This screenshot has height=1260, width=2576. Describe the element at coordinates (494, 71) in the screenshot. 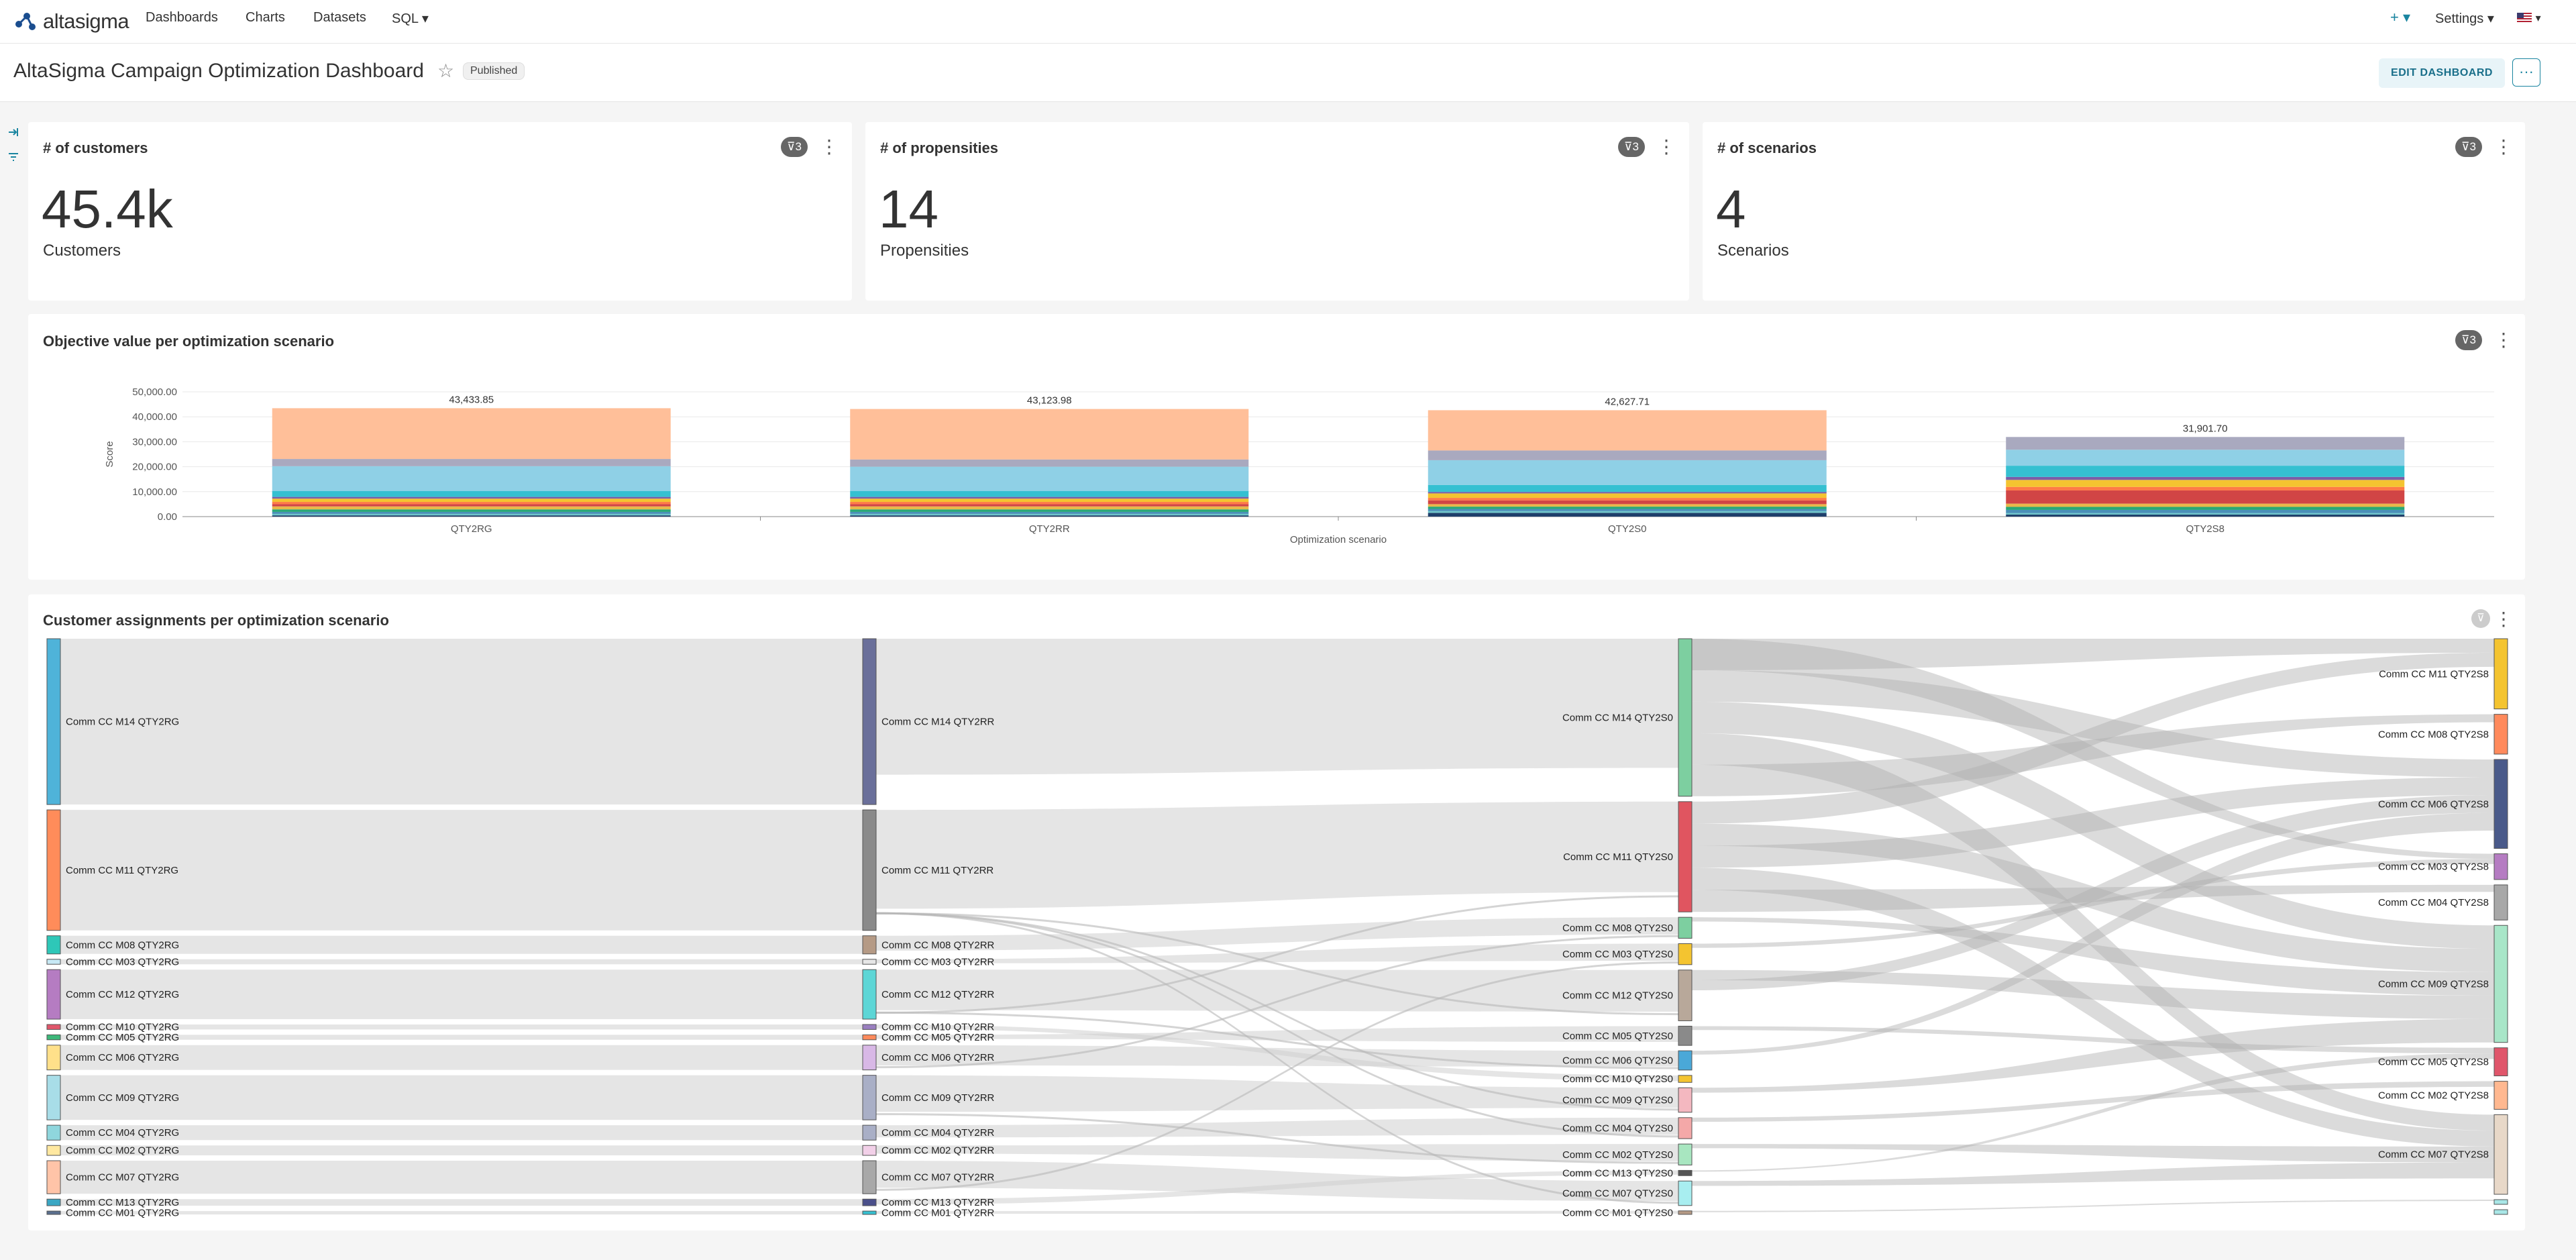

I see `published-badge: Published` at that location.